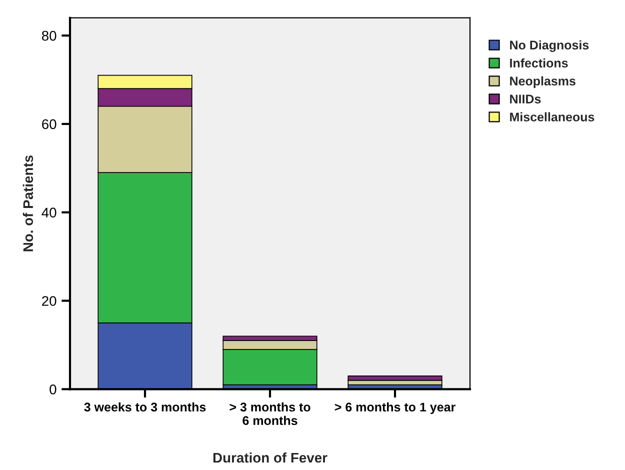 Image resolution: width=625 pixels, height=470 pixels. Describe the element at coordinates (543, 82) in the screenshot. I see `legend-label: Neoplasms` at that location.